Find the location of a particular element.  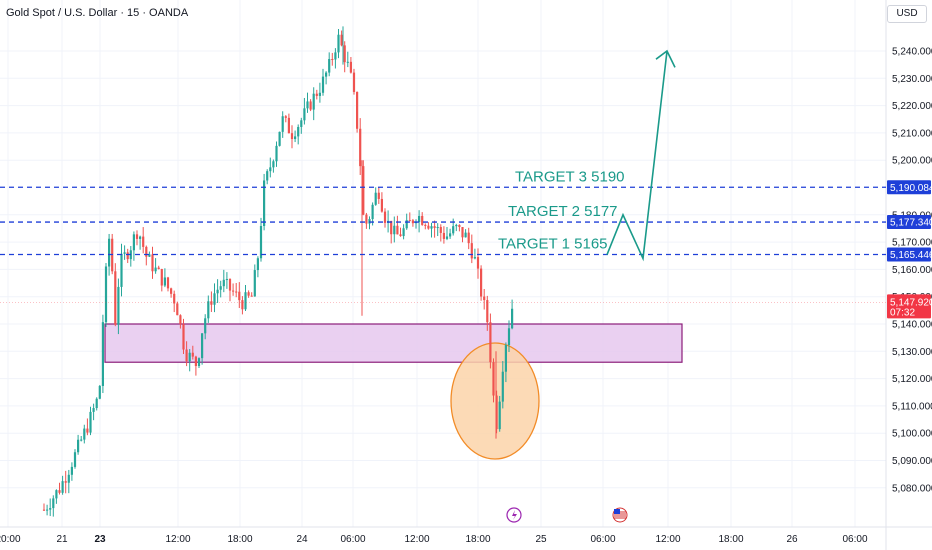

price-tick-label: 5,170.000 is located at coordinates (912, 243).